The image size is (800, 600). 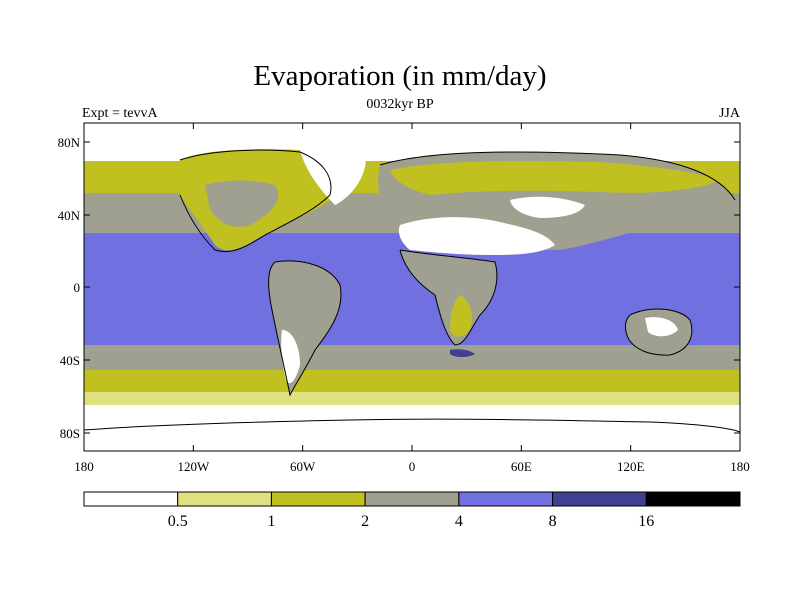 I want to click on colorbar-label: 2, so click(x=365, y=521).